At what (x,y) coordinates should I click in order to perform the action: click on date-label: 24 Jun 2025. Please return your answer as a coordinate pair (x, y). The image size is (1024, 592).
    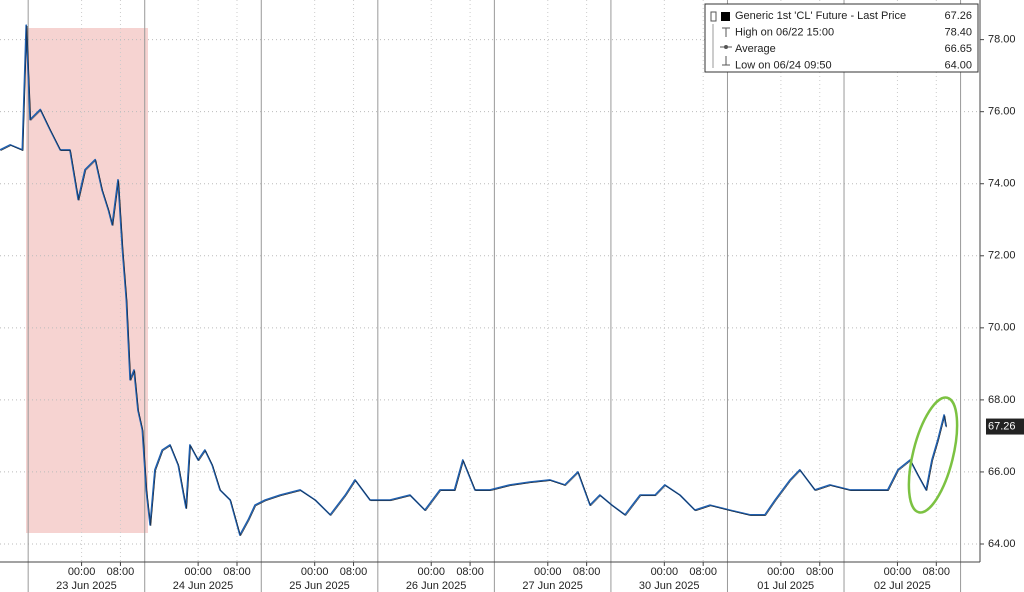
    Looking at the image, I should click on (203, 586).